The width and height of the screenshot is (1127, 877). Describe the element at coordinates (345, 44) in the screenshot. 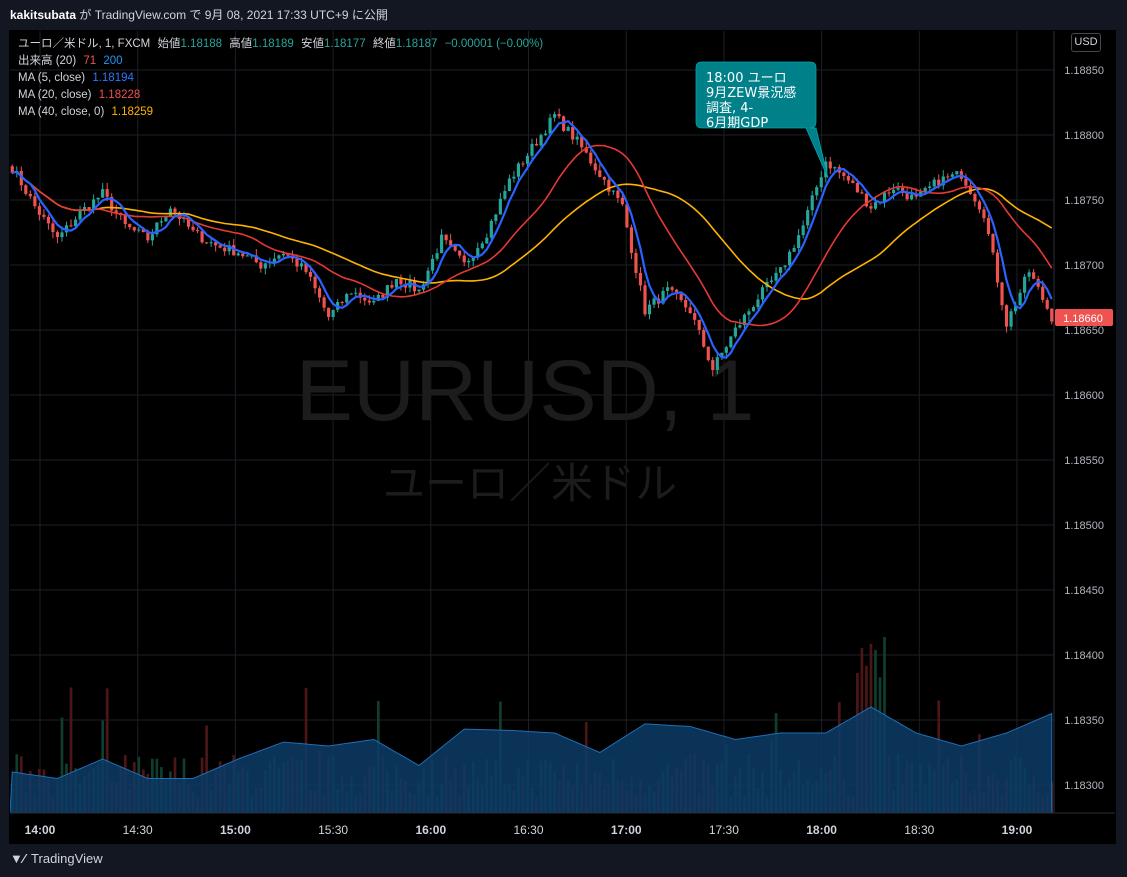

I see `legend-low-value: 1.18177` at that location.